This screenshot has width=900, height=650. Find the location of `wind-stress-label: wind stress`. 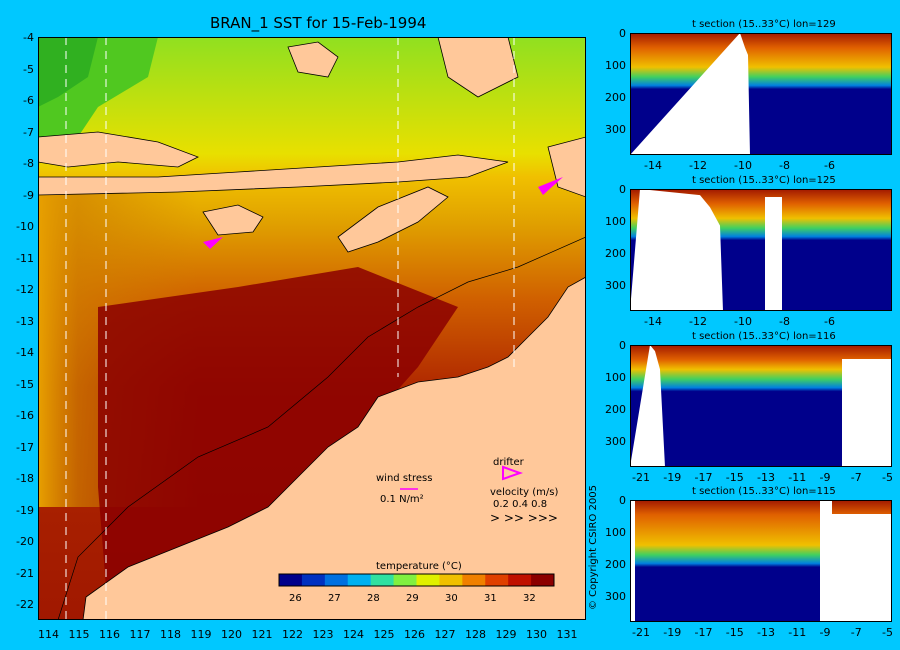

wind-stress-label: wind stress is located at coordinates (404, 478).